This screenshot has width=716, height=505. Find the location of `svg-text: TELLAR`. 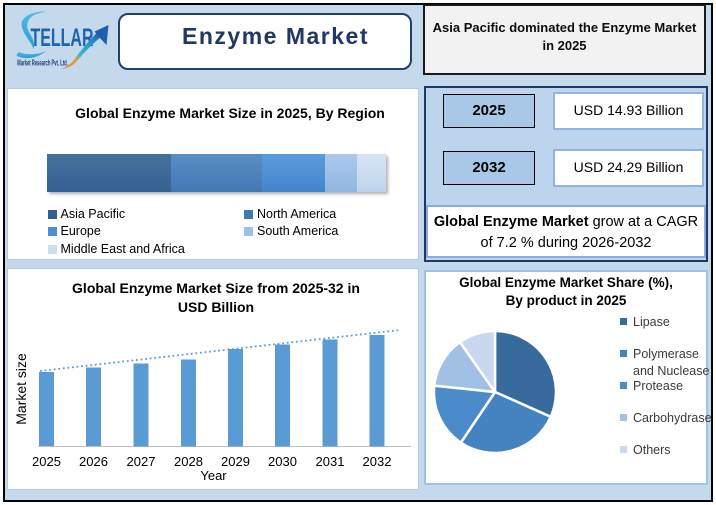

svg-text: TELLAR is located at coordinates (62, 38).